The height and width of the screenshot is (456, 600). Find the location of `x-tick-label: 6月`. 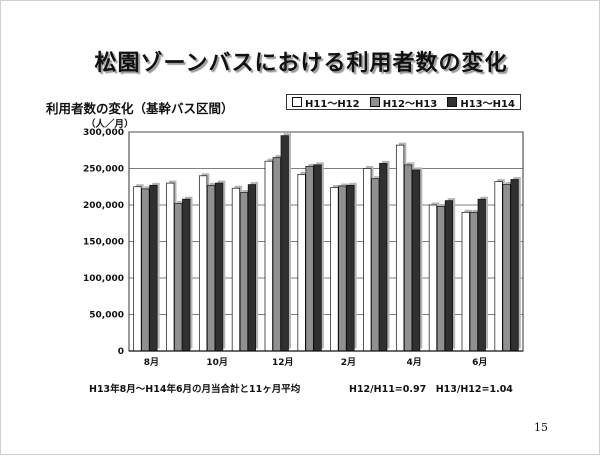

x-tick-label: 6月 is located at coordinates (479, 362).